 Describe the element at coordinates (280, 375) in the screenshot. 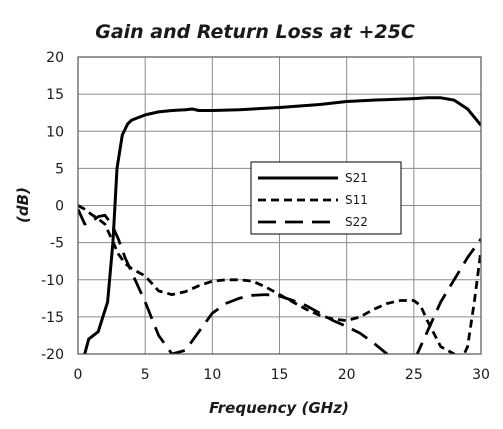

I see `x-tick-label: 15` at that location.